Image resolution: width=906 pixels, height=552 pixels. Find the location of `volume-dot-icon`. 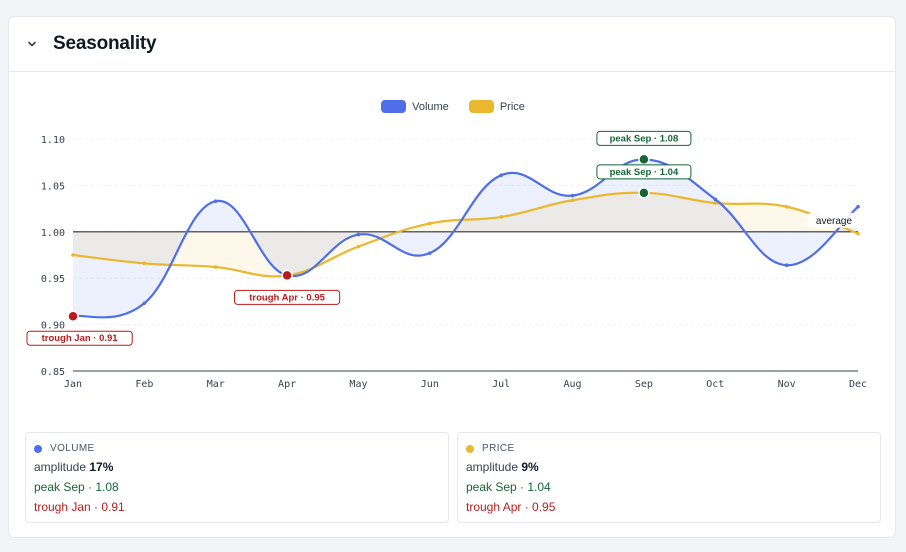

volume-dot-icon is located at coordinates (38, 448).